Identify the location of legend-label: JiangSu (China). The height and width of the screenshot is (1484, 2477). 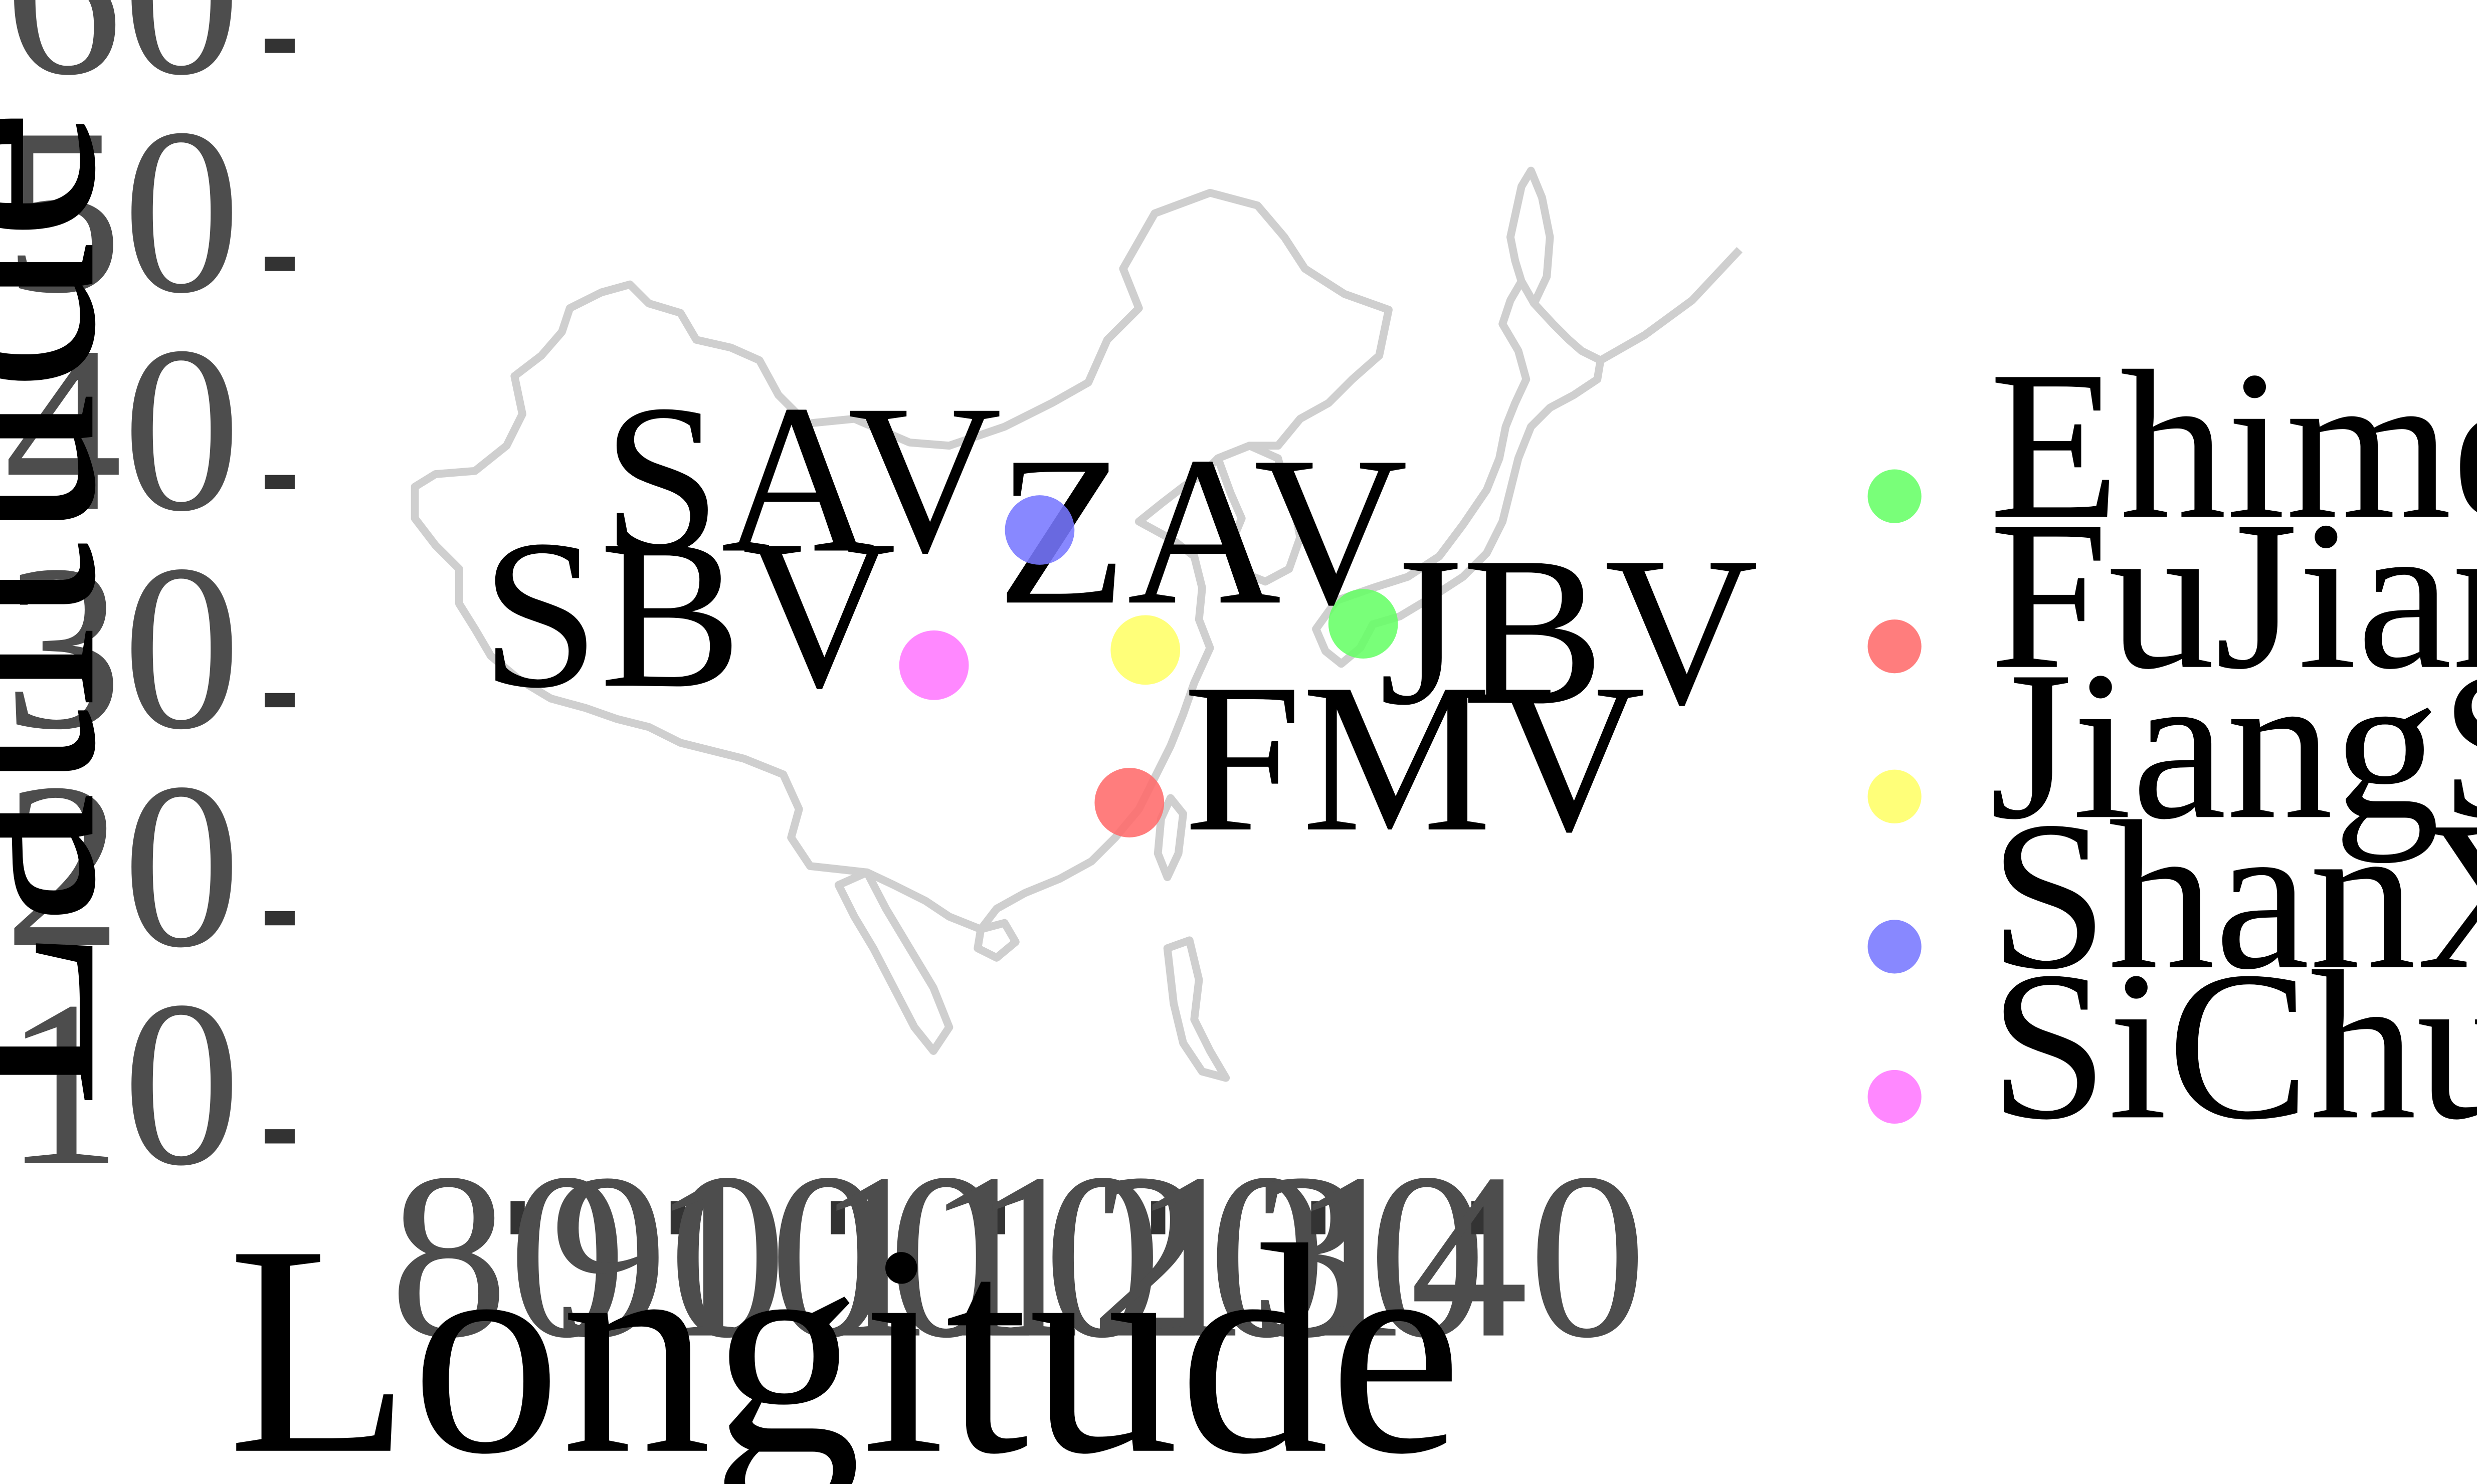
(2233, 745).